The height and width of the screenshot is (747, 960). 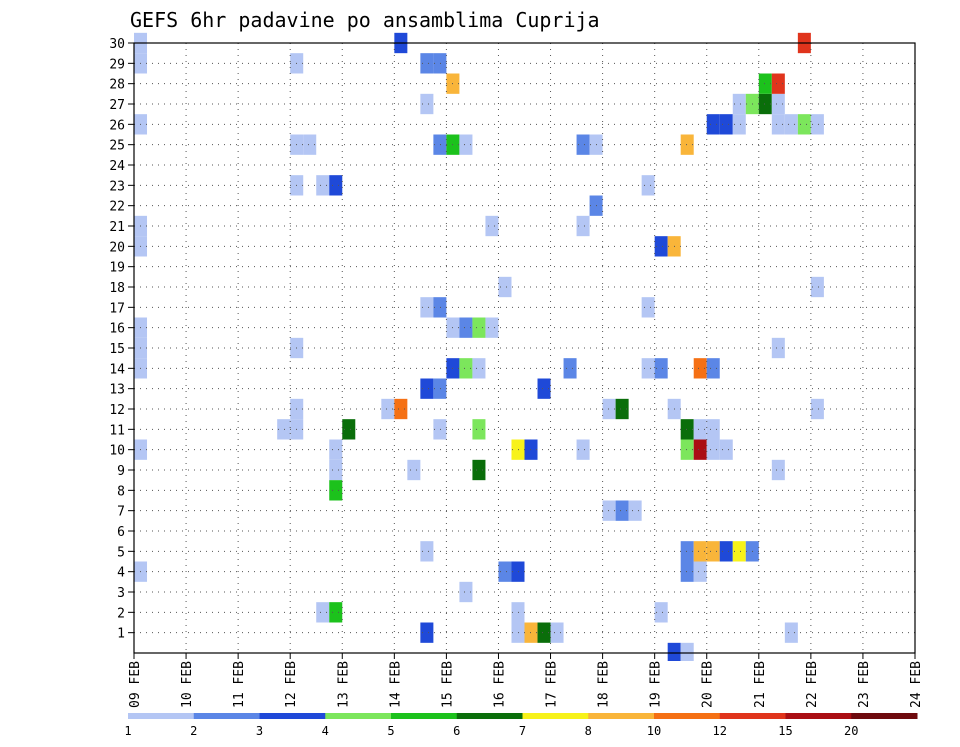 What do you see at coordinates (121, 552) in the screenshot?
I see `y-tick-label: 5` at bounding box center [121, 552].